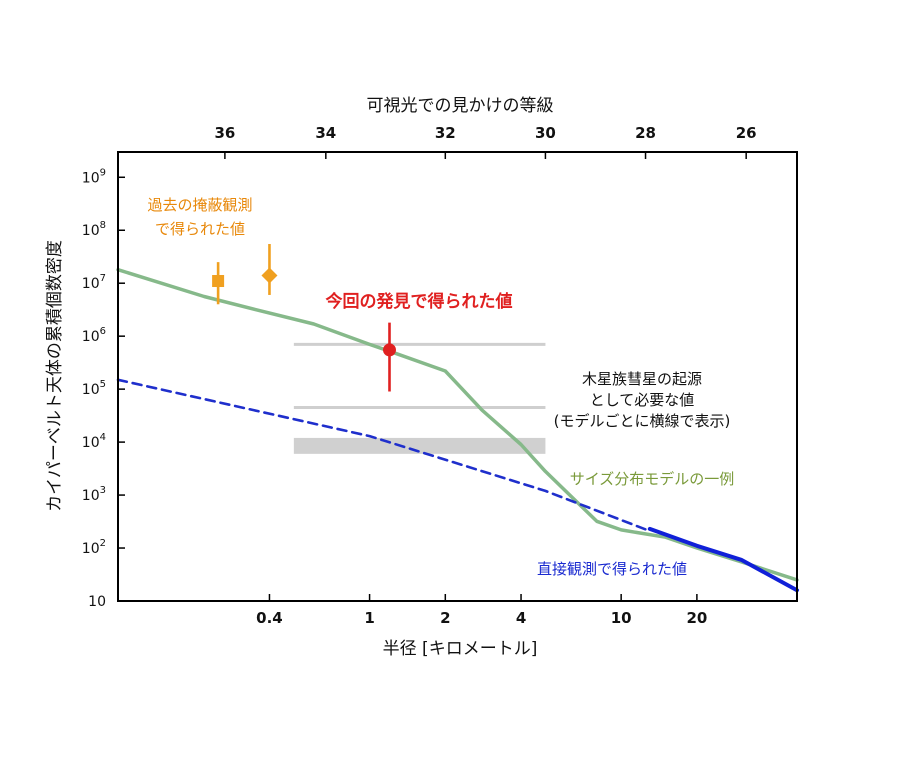 The image size is (900, 776). Describe the element at coordinates (652, 479) in the screenshot. I see `model-label: サイズ分布モデルの一例` at that location.